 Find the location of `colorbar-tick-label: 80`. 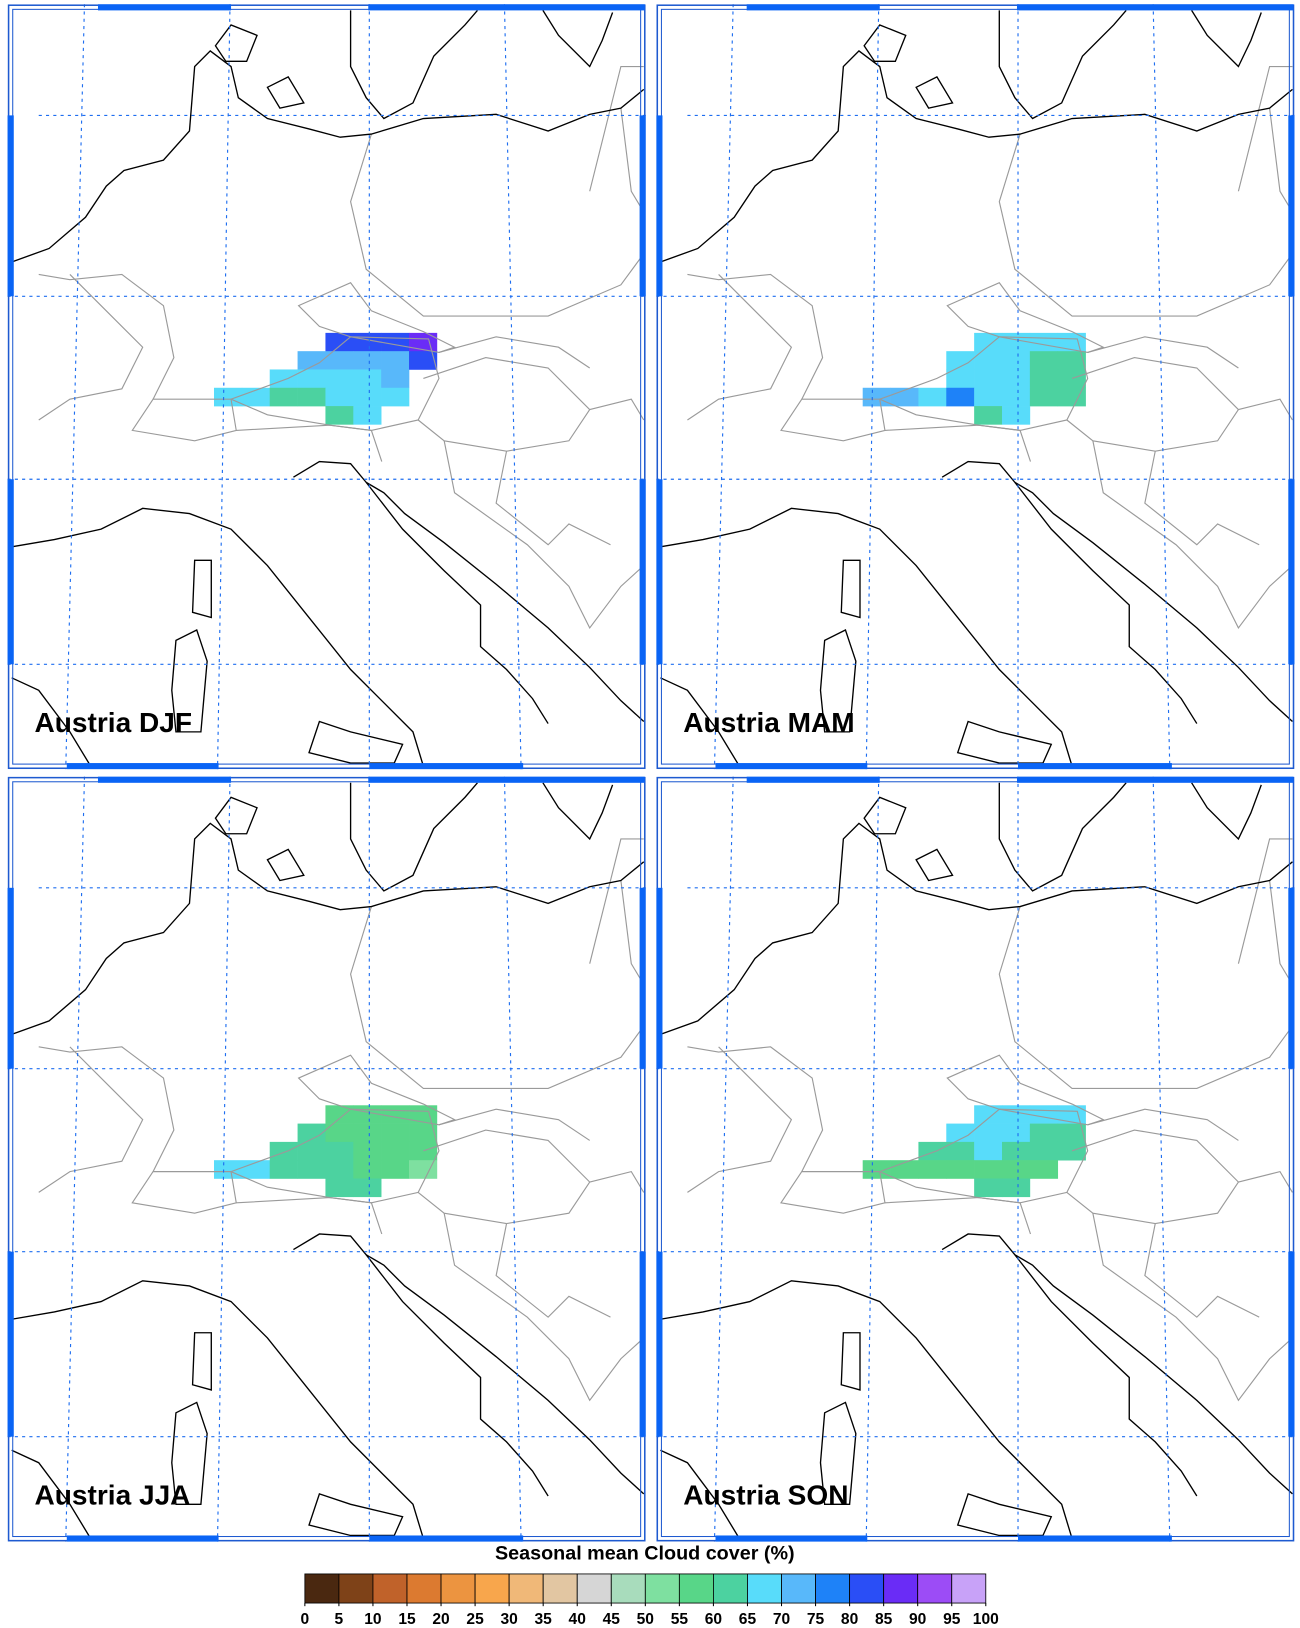

colorbar-tick-label: 80 is located at coordinates (850, 1619).